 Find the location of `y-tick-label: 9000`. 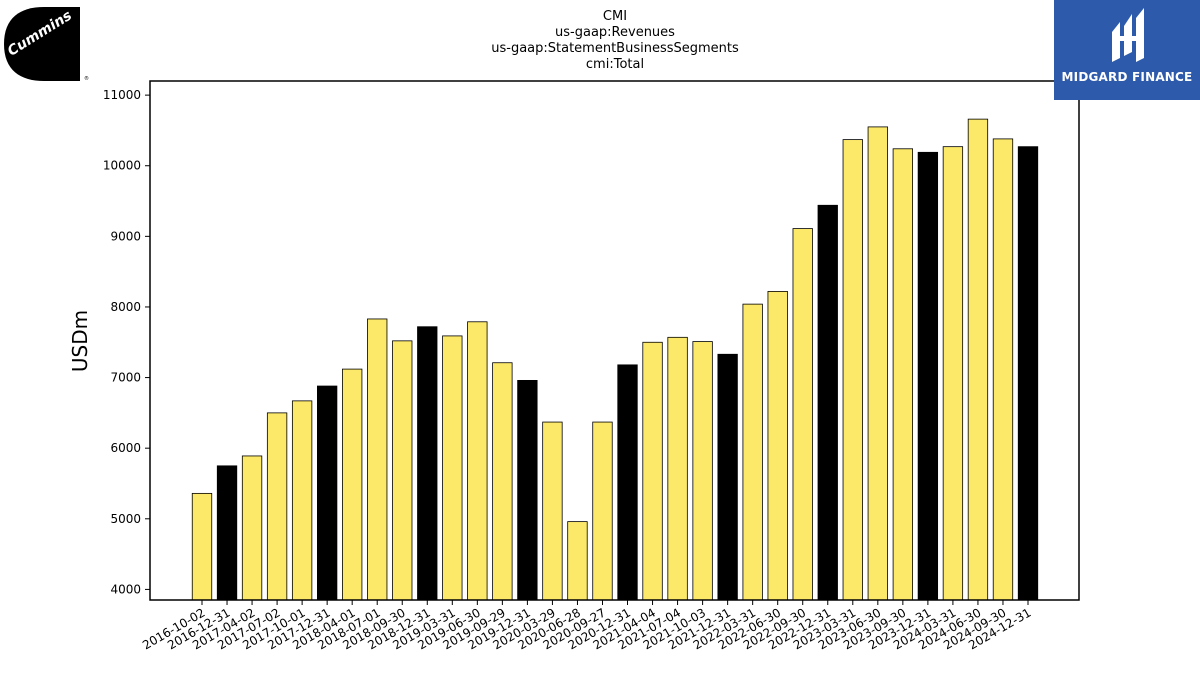

y-tick-label: 9000 is located at coordinates (125, 236).